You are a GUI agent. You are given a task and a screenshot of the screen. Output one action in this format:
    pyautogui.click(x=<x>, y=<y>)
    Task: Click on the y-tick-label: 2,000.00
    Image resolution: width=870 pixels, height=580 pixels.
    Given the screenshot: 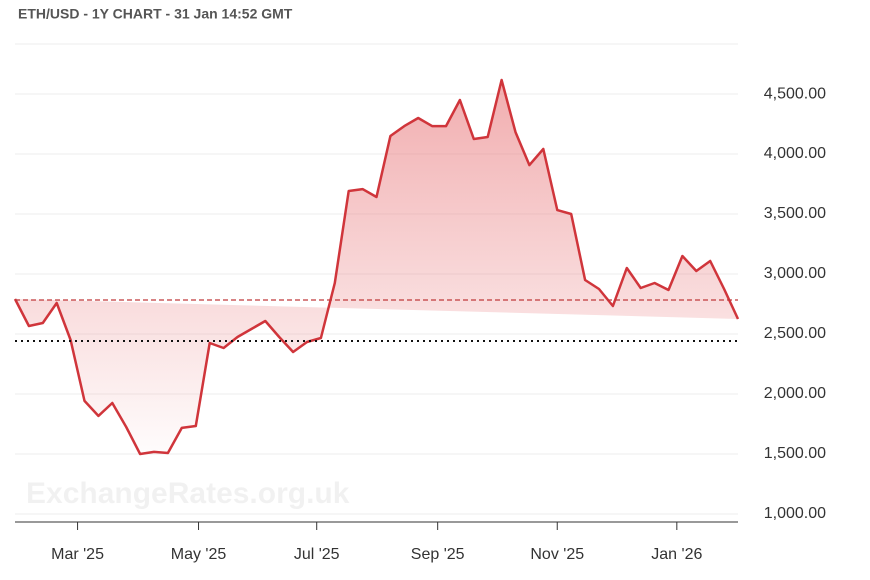 What is the action you would take?
    pyautogui.click(x=795, y=393)
    